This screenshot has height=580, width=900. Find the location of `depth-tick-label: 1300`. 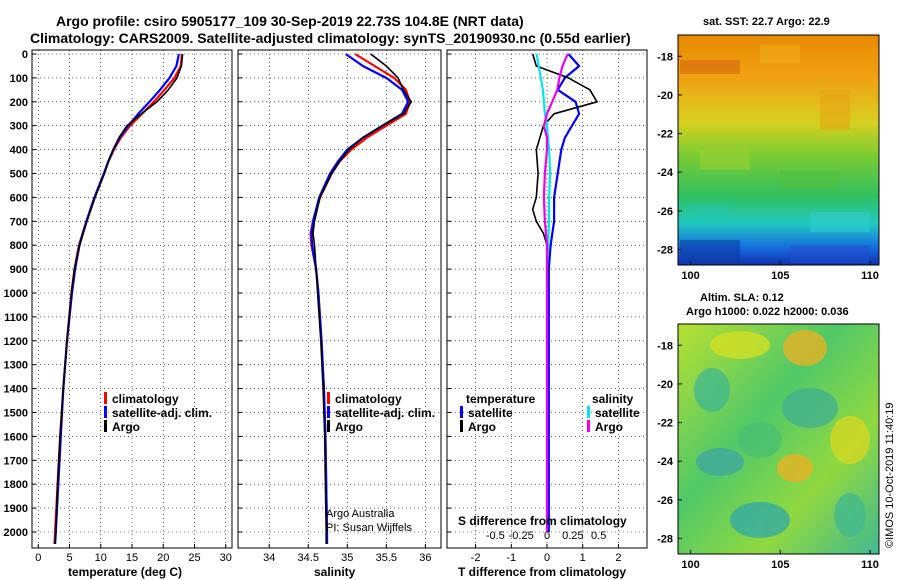

depth-tick-label: 1300 is located at coordinates (16, 366).